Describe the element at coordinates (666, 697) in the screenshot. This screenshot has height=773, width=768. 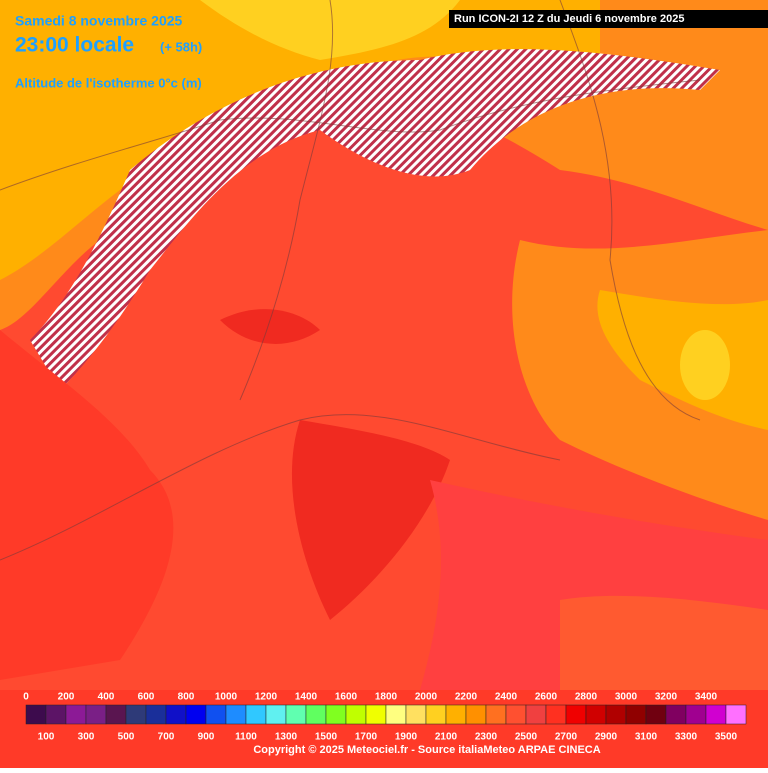
I see `legend-label: 3200` at that location.